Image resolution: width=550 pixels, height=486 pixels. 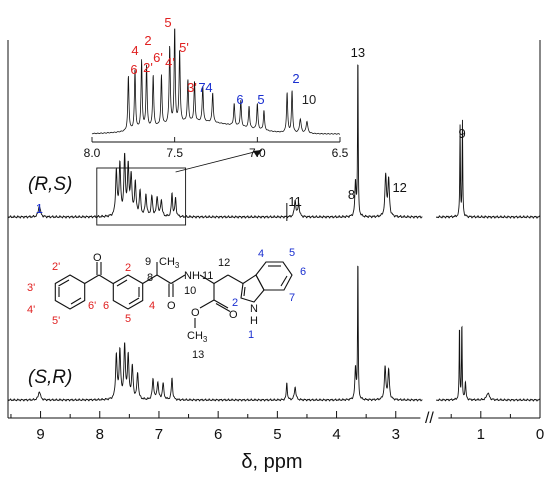 I want to click on x-tick-label: 6, so click(x=218, y=434).